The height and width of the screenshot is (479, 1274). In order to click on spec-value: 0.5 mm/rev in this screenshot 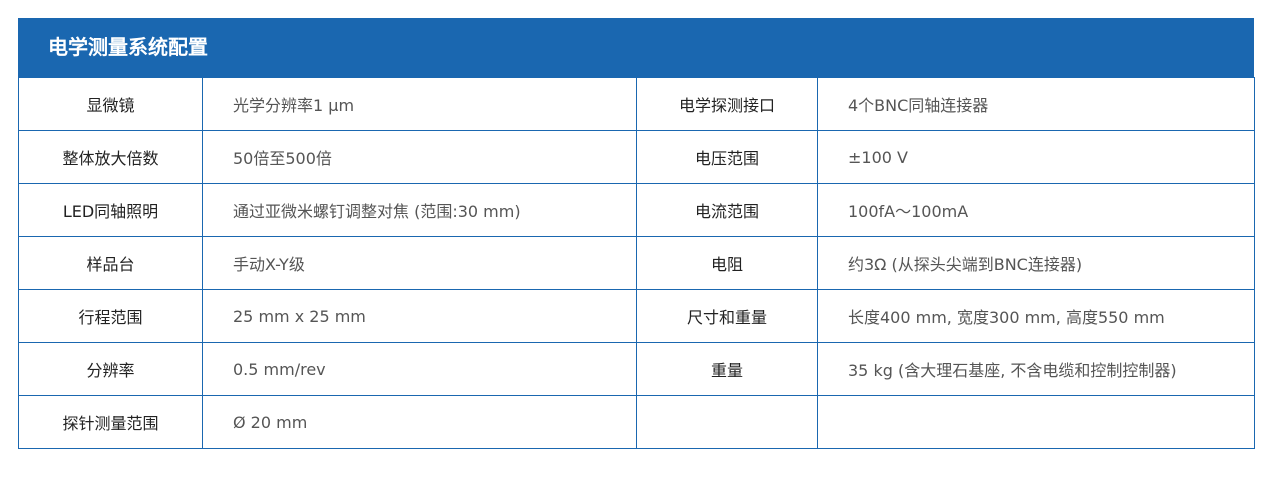, I will do `click(419, 369)`.